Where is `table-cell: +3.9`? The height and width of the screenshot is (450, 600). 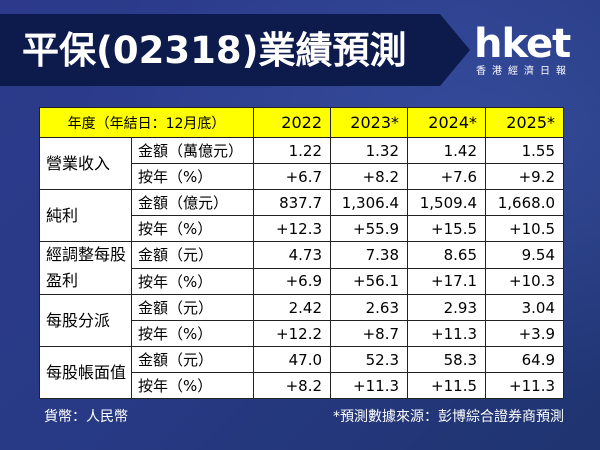
table-cell: +3.9 is located at coordinates (525, 333).